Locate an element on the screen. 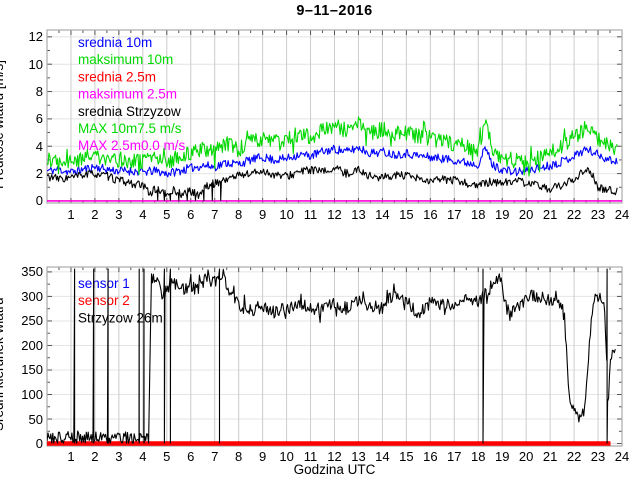 The height and width of the screenshot is (480, 640). y-tick-label: 50 is located at coordinates (35, 419).